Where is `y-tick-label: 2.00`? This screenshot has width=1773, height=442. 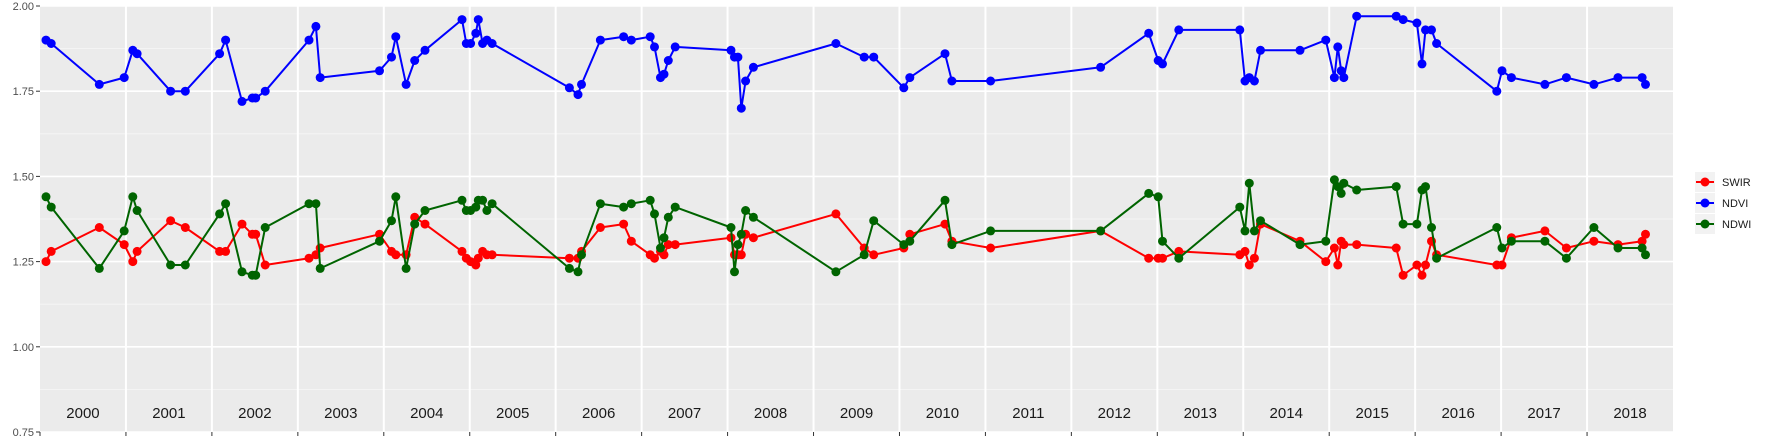
y-tick-label: 2.00 is located at coordinates (23, 7).